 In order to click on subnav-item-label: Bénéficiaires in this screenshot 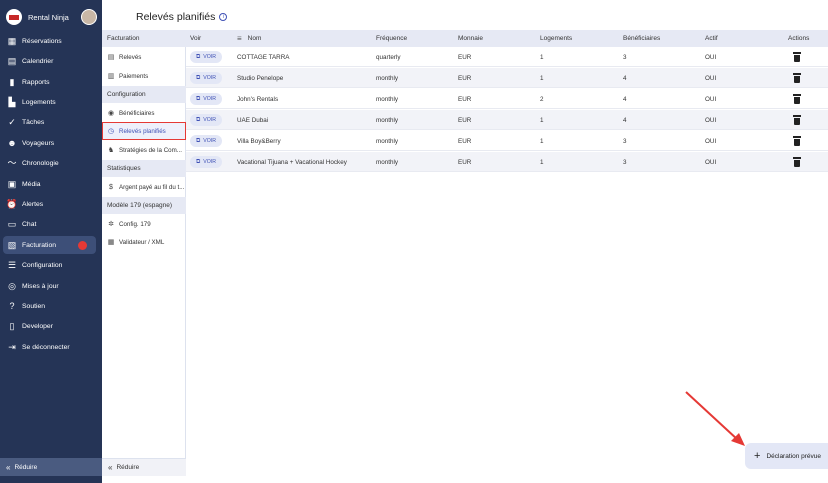, I will do `click(137, 113)`.